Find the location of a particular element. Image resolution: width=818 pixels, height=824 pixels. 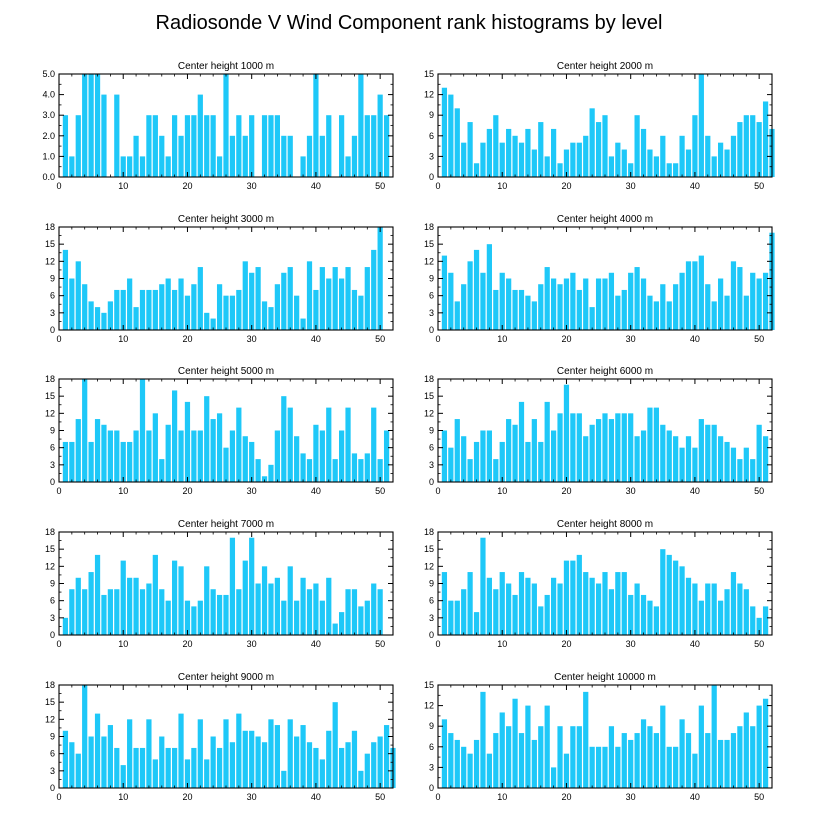

panel-title: Center height 1000 m is located at coordinates (226, 66).